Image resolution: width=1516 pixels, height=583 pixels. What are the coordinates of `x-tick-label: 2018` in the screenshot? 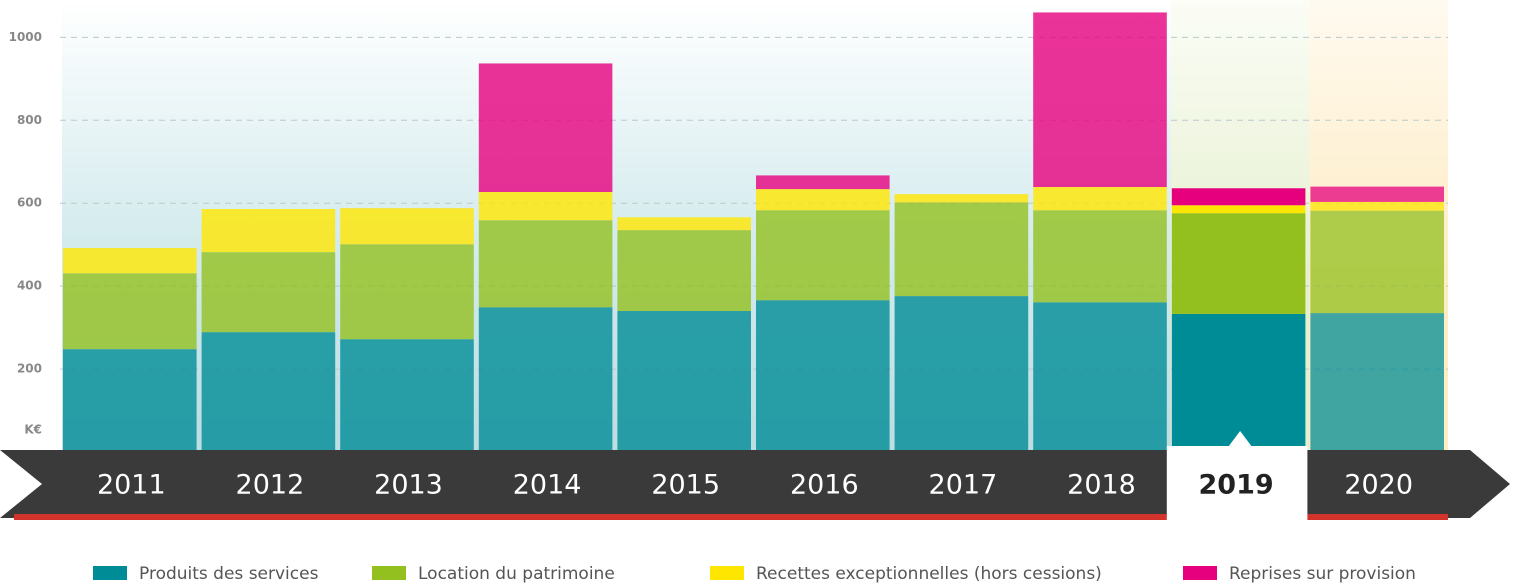 It's located at (1101, 485).